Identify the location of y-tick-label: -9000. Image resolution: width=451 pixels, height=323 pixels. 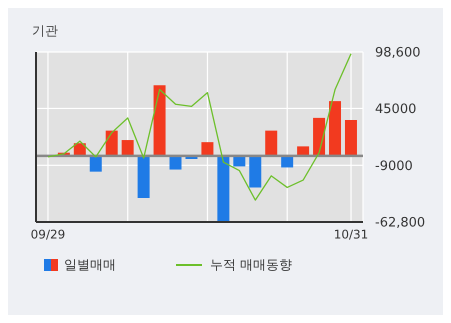
(394, 166).